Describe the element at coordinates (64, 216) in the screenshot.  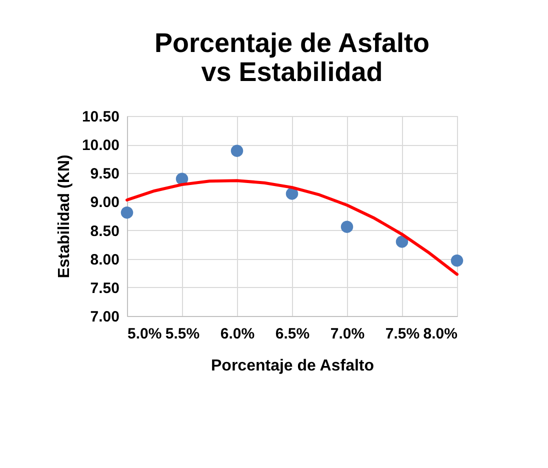
I see `y-axis-title: Estabilidad (KN)` at that location.